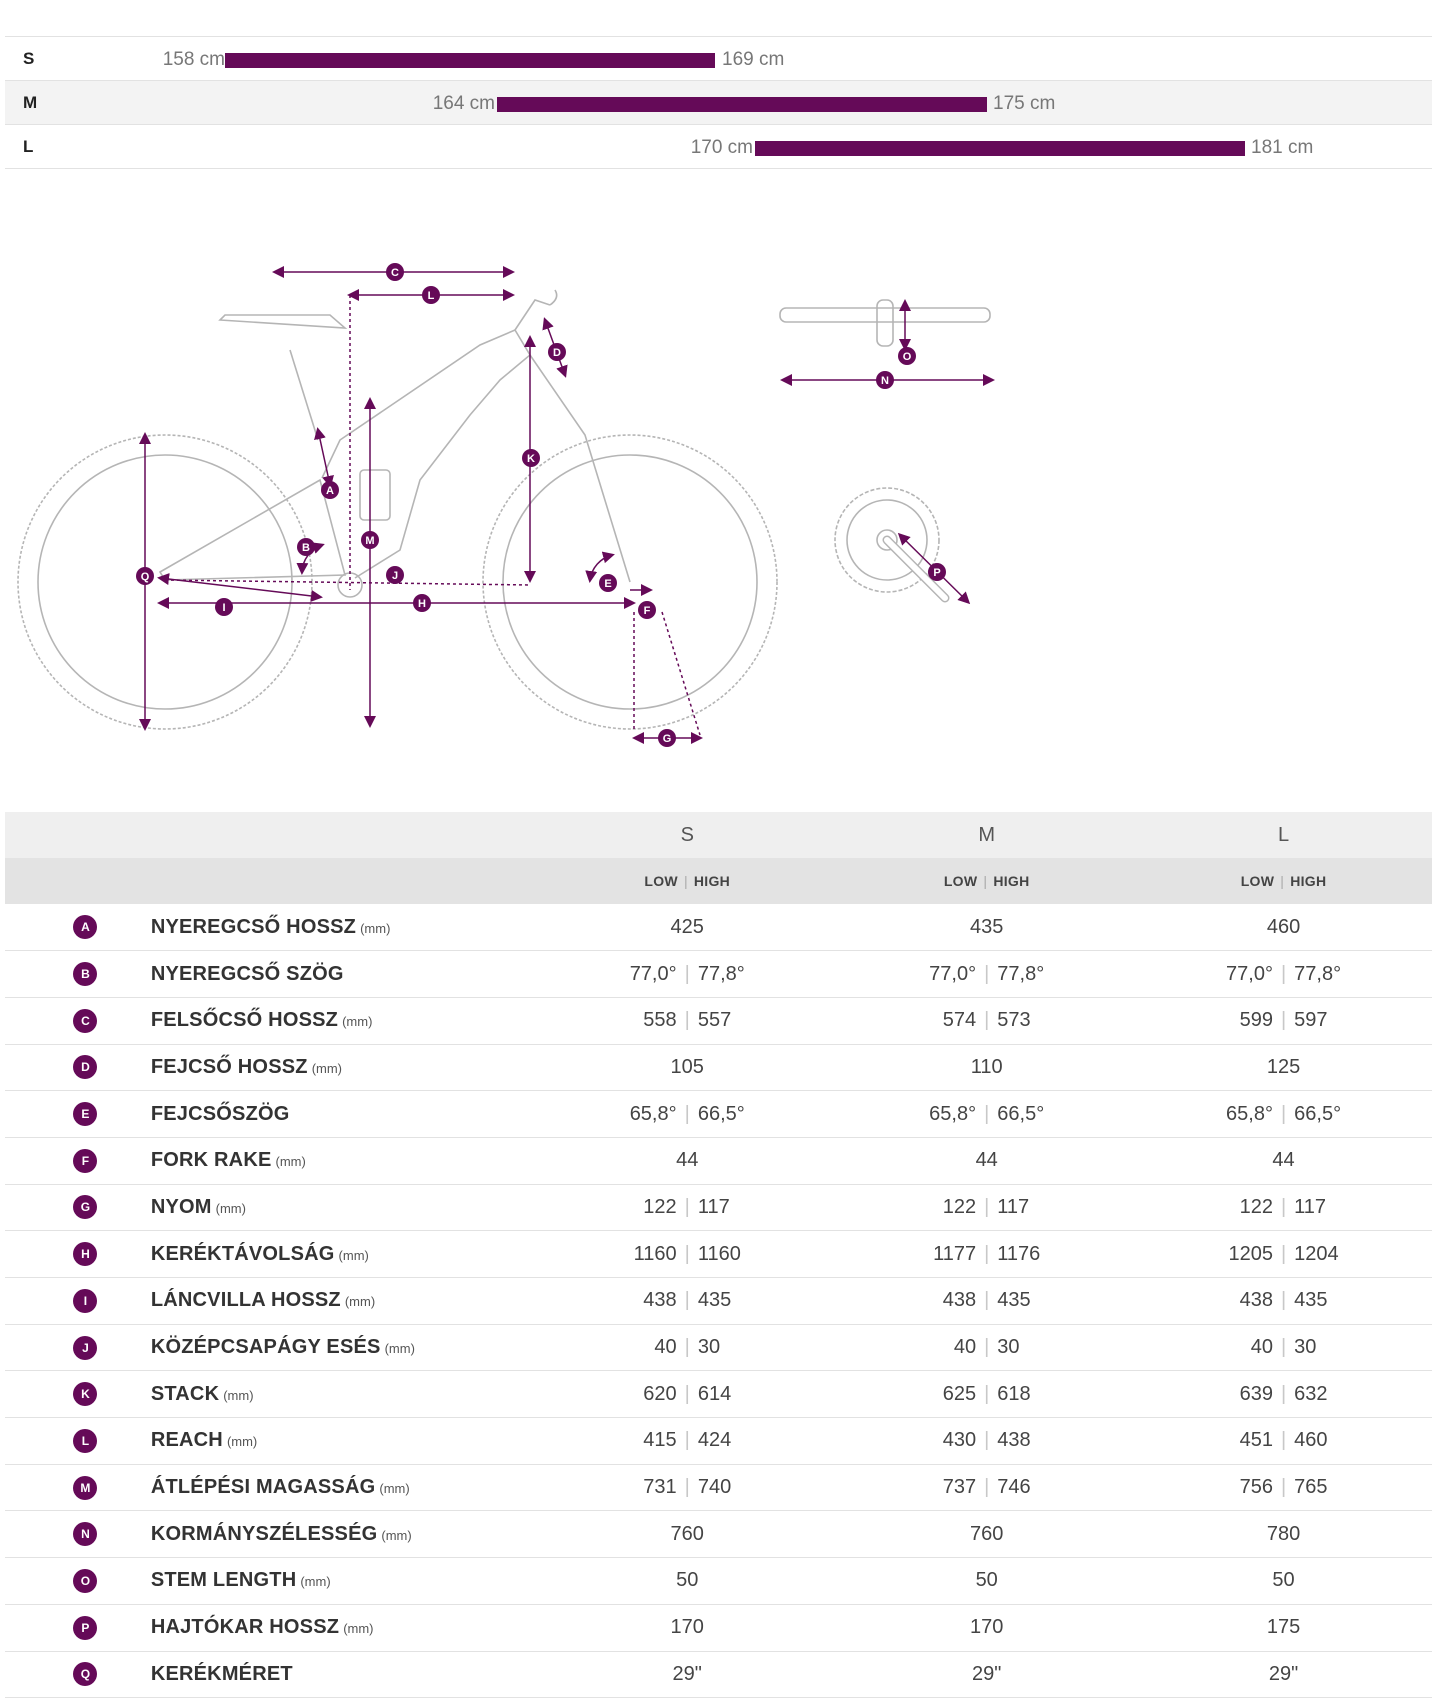 The width and height of the screenshot is (1437, 1698). What do you see at coordinates (885, 380) in the screenshot?
I see `diagram-label-n: N` at bounding box center [885, 380].